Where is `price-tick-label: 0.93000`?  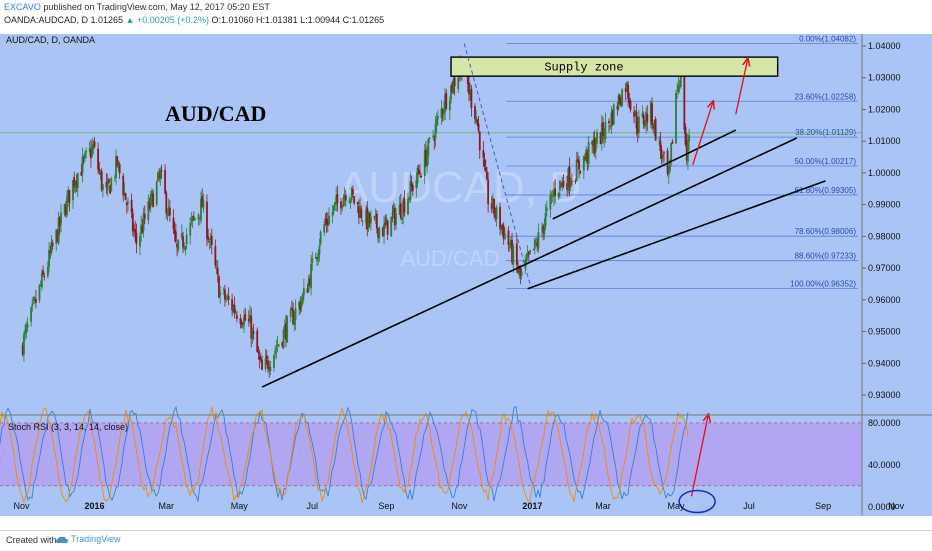 price-tick-label: 0.93000 is located at coordinates (884, 395).